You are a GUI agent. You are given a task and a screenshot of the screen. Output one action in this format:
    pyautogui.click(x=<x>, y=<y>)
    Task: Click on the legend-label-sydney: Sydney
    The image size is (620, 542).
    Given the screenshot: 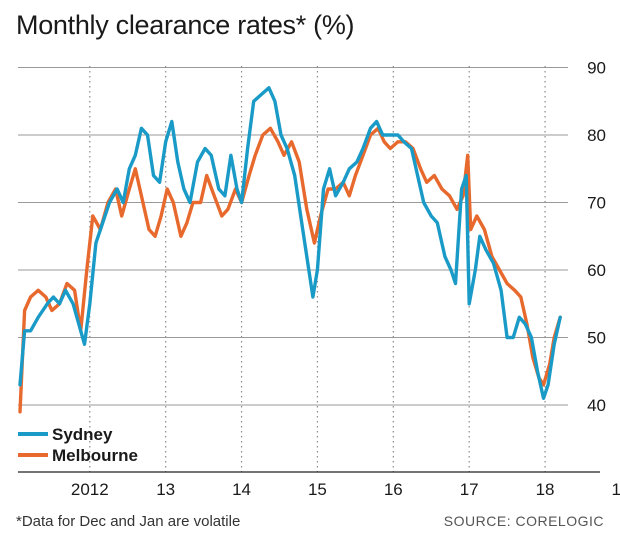 What is the action you would take?
    pyautogui.click(x=82, y=434)
    